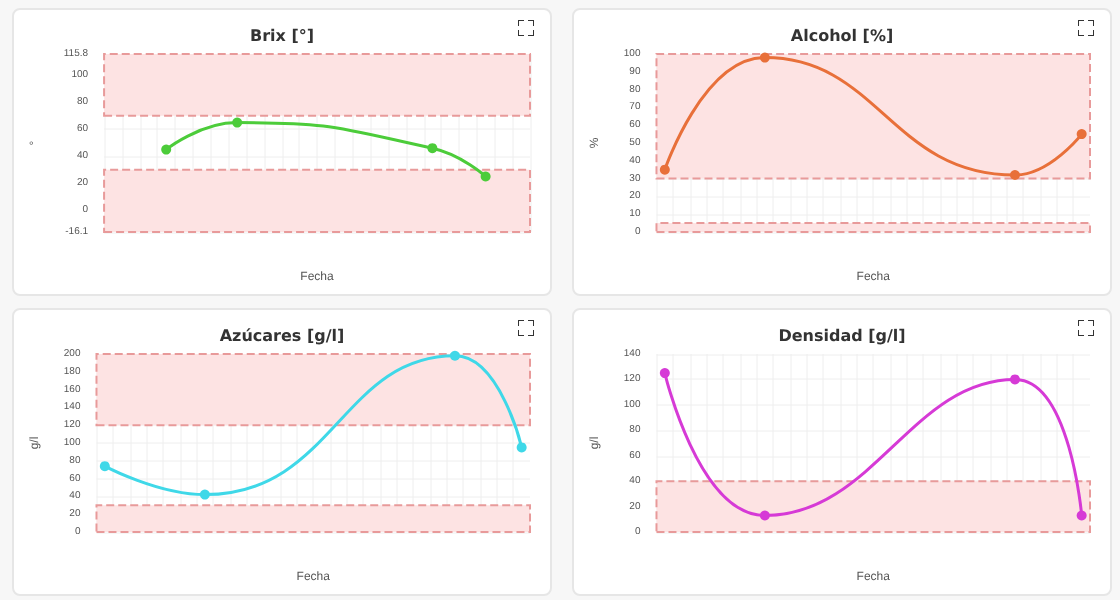 This screenshot has width=1120, height=600. What do you see at coordinates (842, 36) in the screenshot?
I see `chart-title: Alcohol [%]` at bounding box center [842, 36].